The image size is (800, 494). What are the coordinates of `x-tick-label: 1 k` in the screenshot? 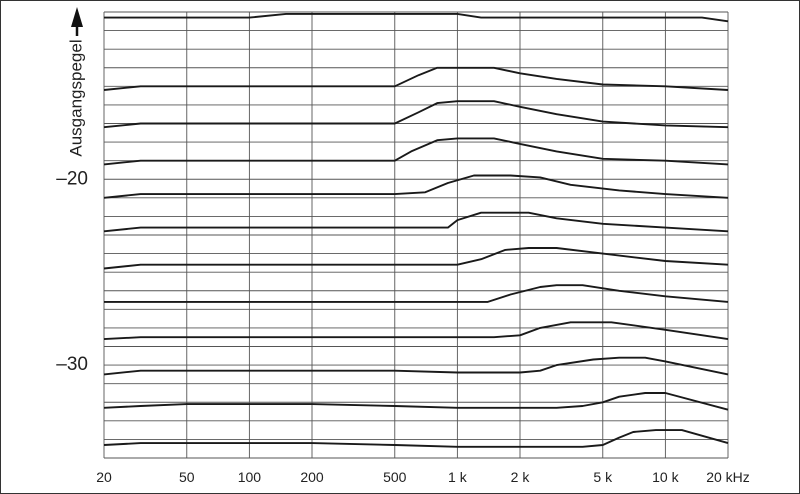 It's located at (458, 477).